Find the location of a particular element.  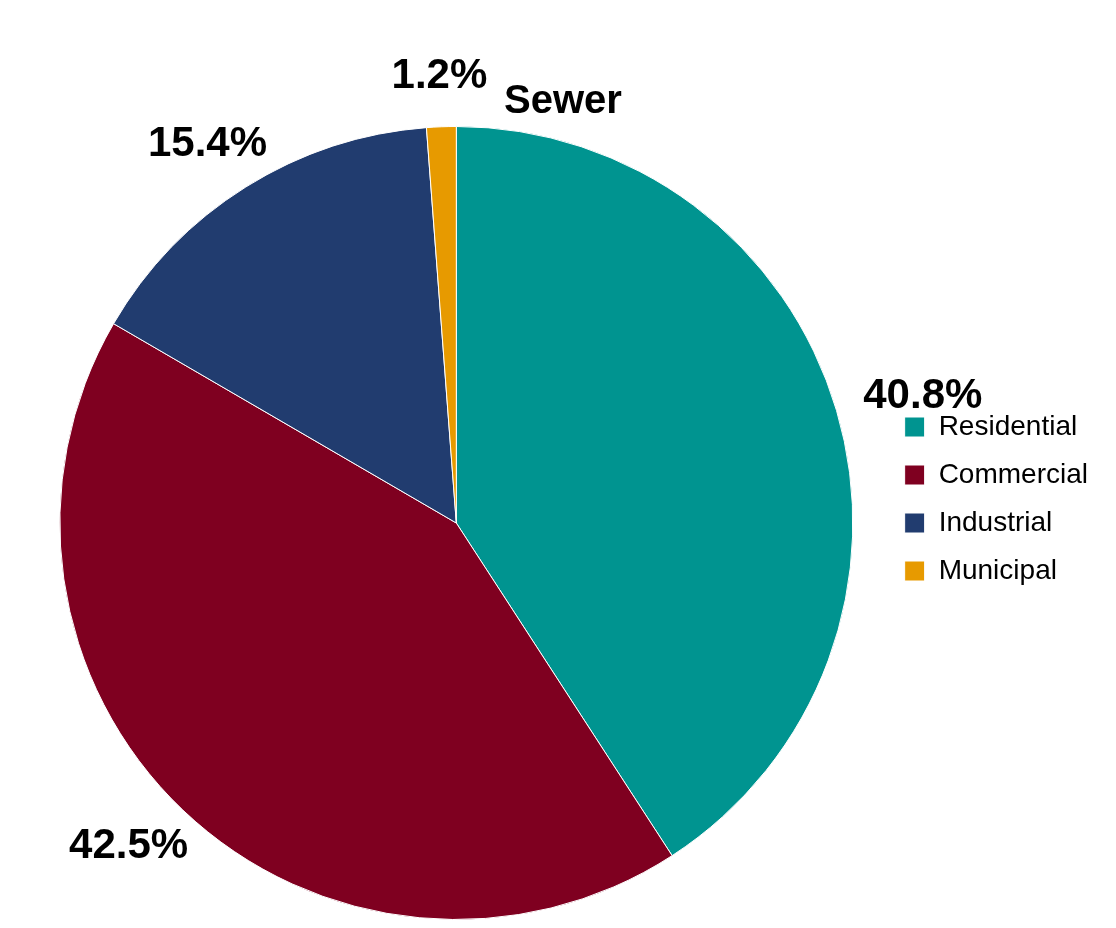

text: Sewer is located at coordinates (563, 99).